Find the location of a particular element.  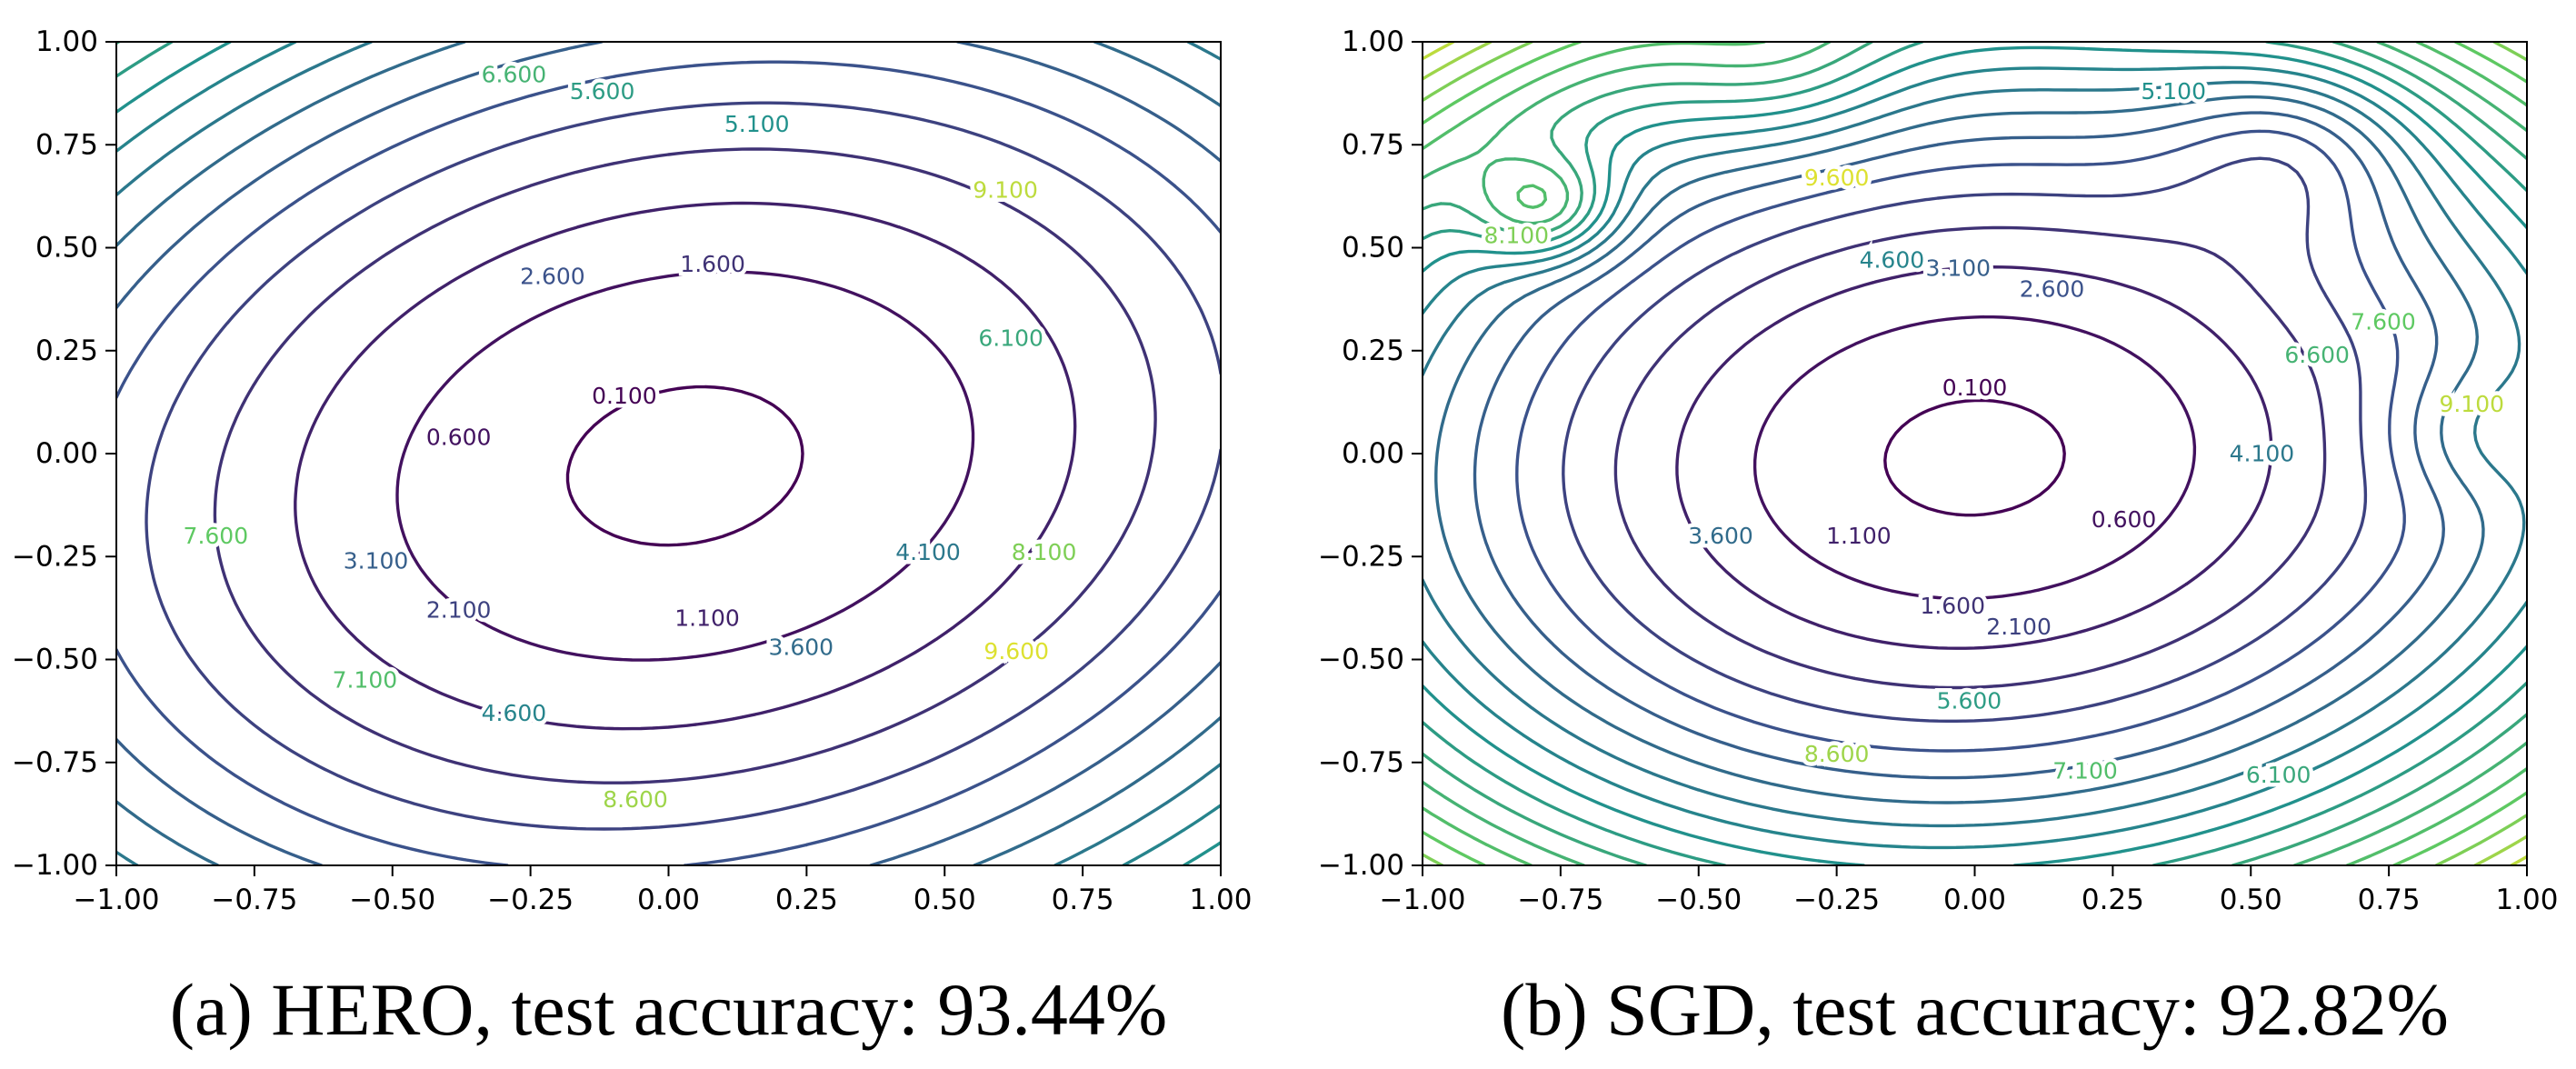

x-axis-a: −1.00 −0.75 −0.50 −0.25 0.00 0.25 0.50 0.75 1.00 is located at coordinates (663, 890).